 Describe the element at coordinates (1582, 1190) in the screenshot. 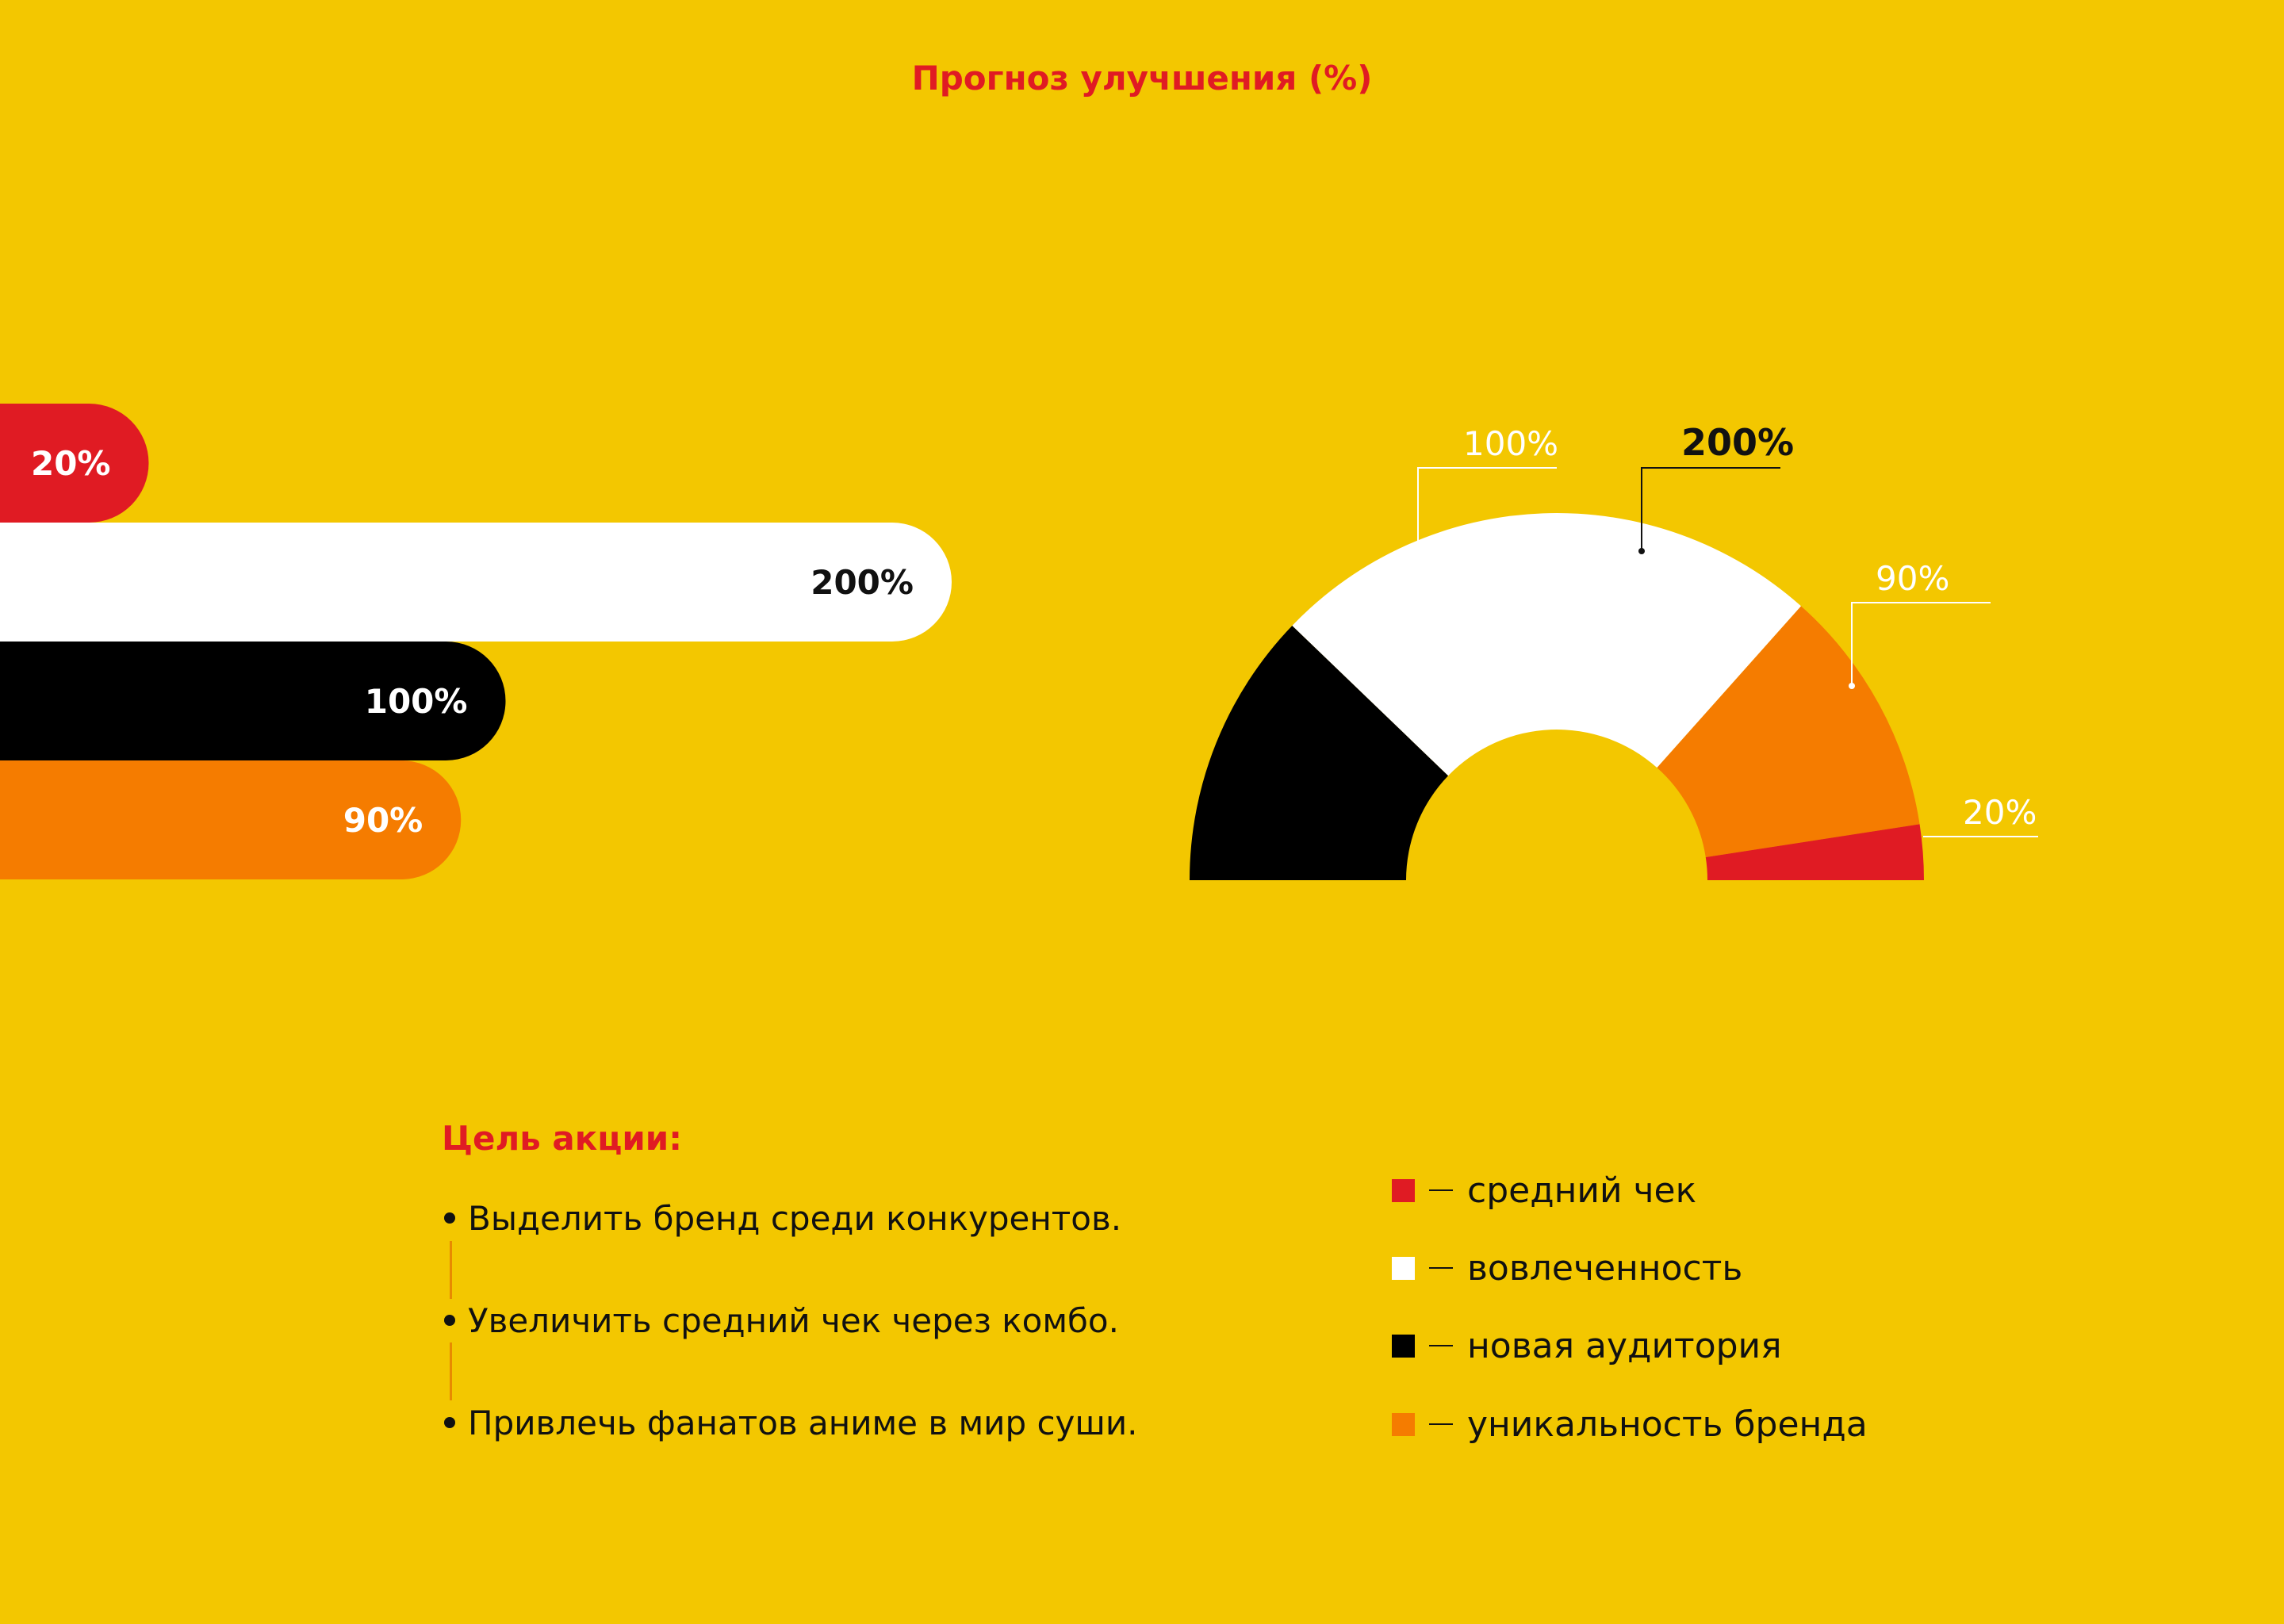

I see `legend-label: средний чек` at that location.